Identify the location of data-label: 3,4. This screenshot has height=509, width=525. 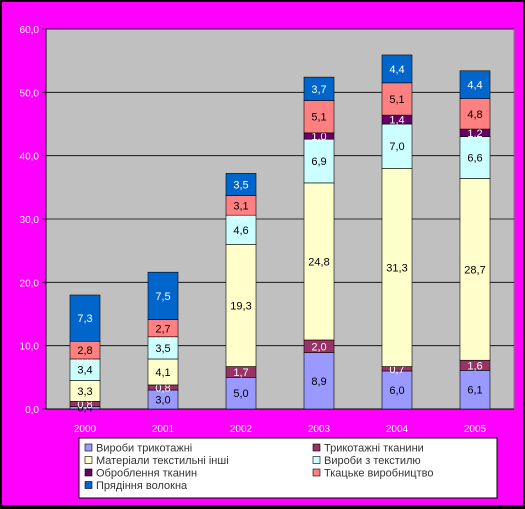
(84, 371).